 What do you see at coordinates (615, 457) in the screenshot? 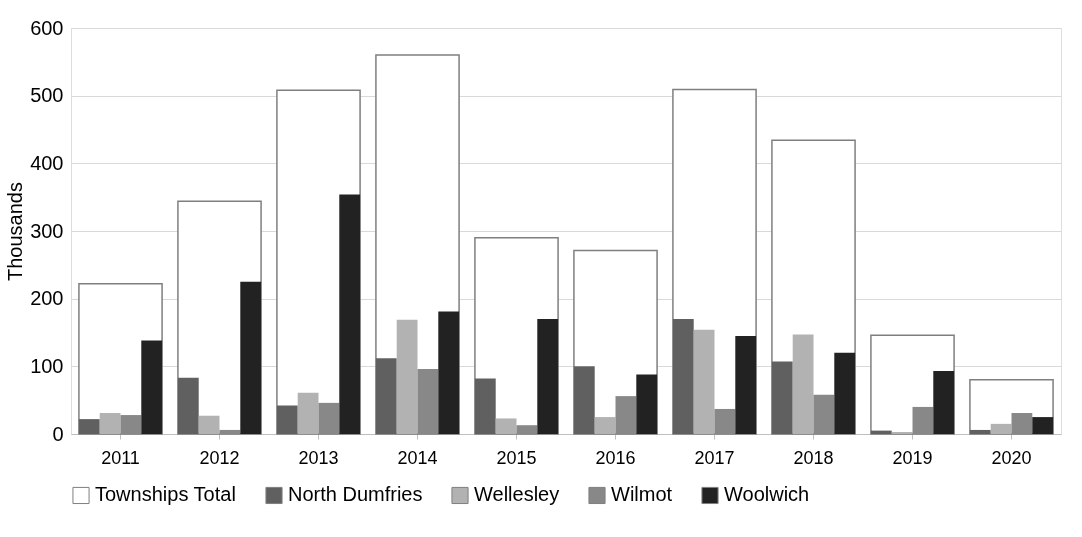
I see `x-tick-label: 2016` at bounding box center [615, 457].